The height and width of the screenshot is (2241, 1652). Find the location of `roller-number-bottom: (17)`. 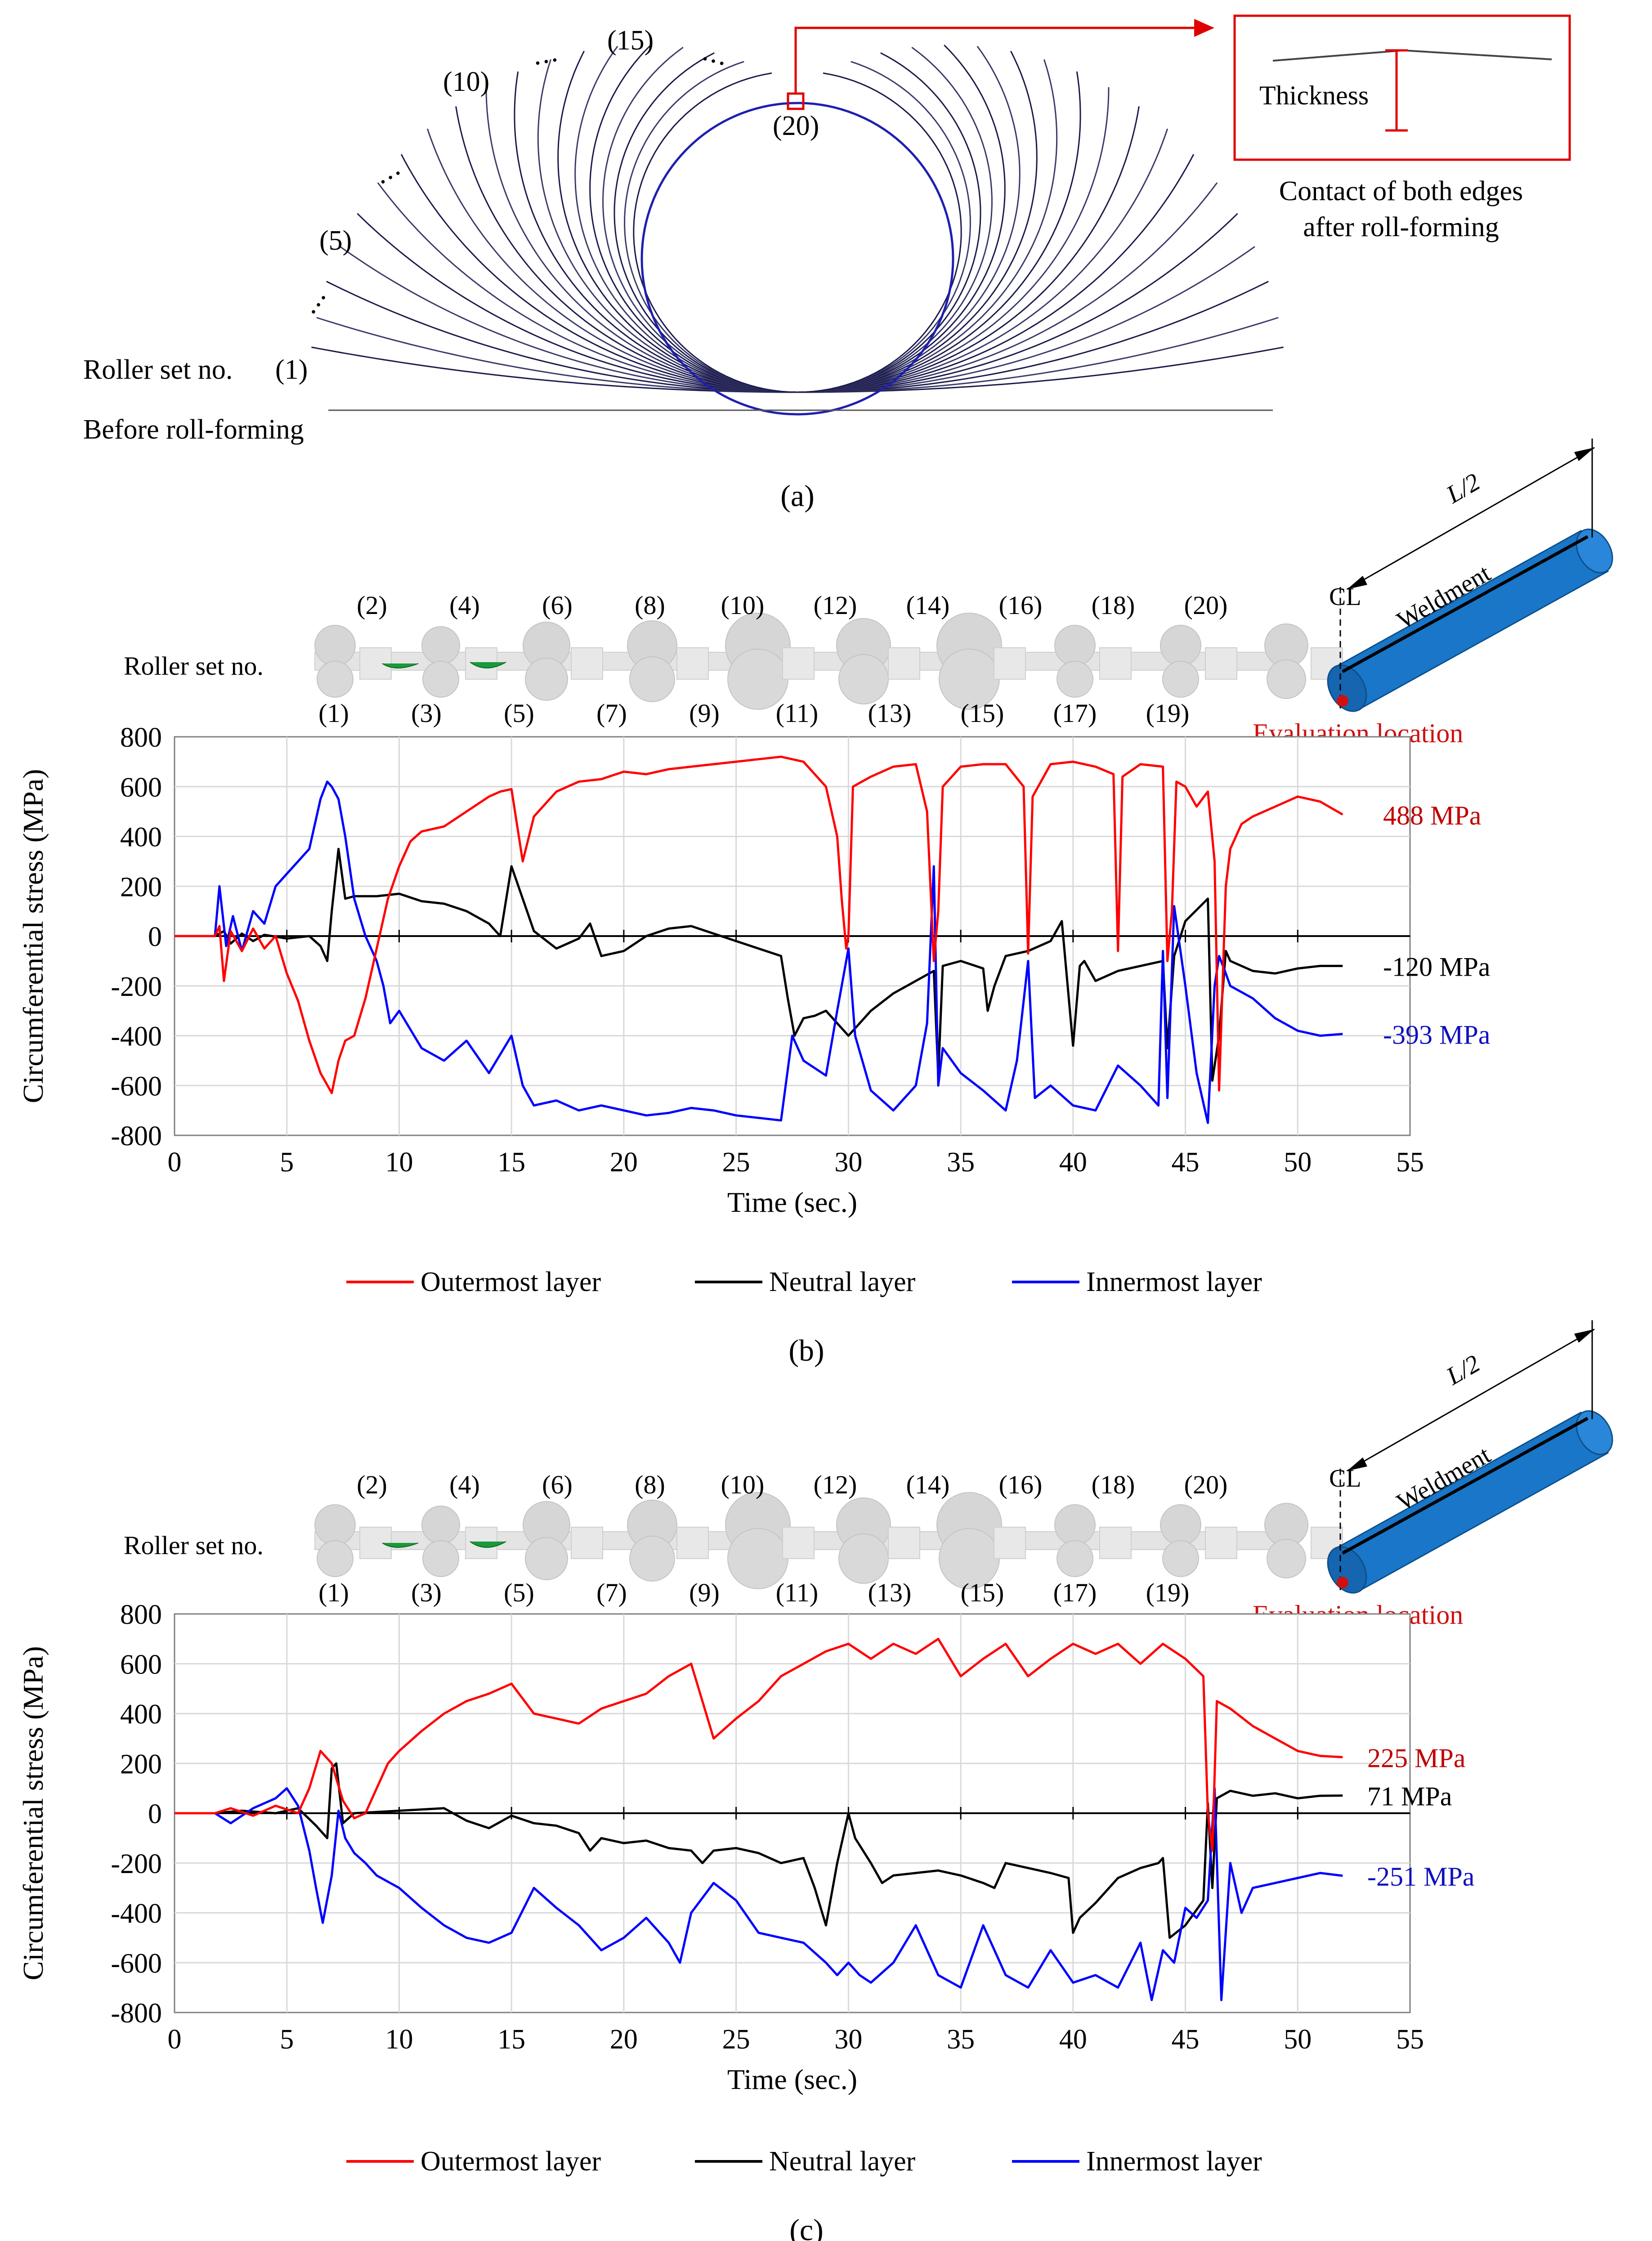

roller-number-bottom: (17) is located at coordinates (1075, 713).